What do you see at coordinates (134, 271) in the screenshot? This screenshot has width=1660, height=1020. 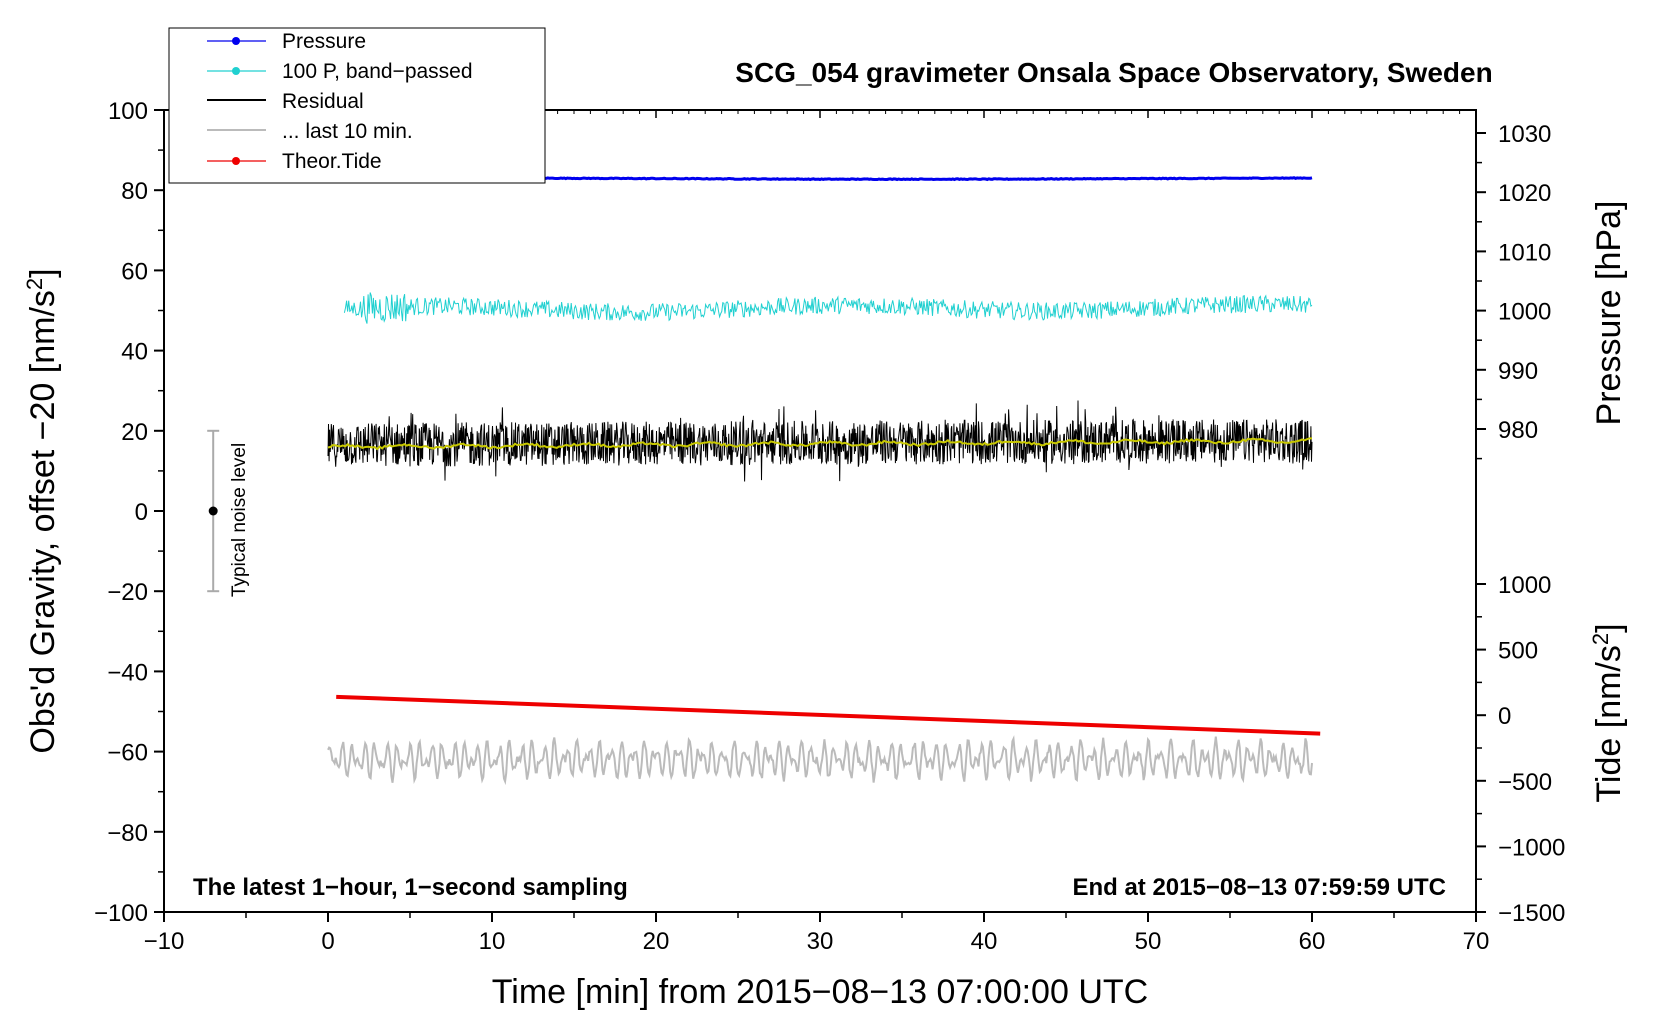 I see `y-tick-label: 60` at bounding box center [134, 271].